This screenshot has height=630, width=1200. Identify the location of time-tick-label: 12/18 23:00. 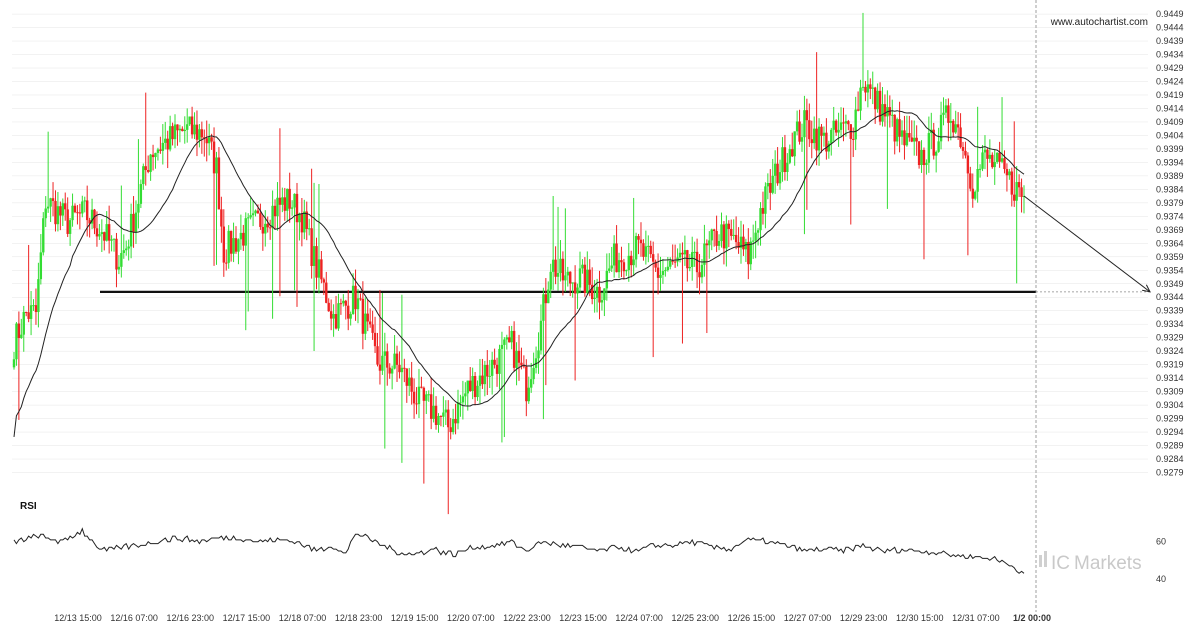
(359, 618).